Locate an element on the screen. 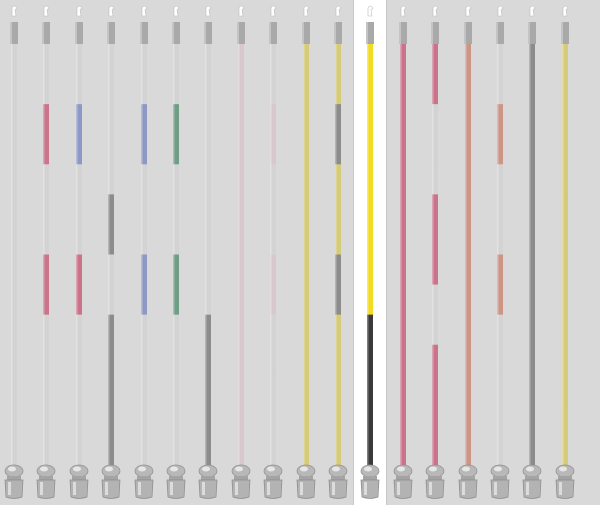  rose-pole is located at coordinates (241, 252).